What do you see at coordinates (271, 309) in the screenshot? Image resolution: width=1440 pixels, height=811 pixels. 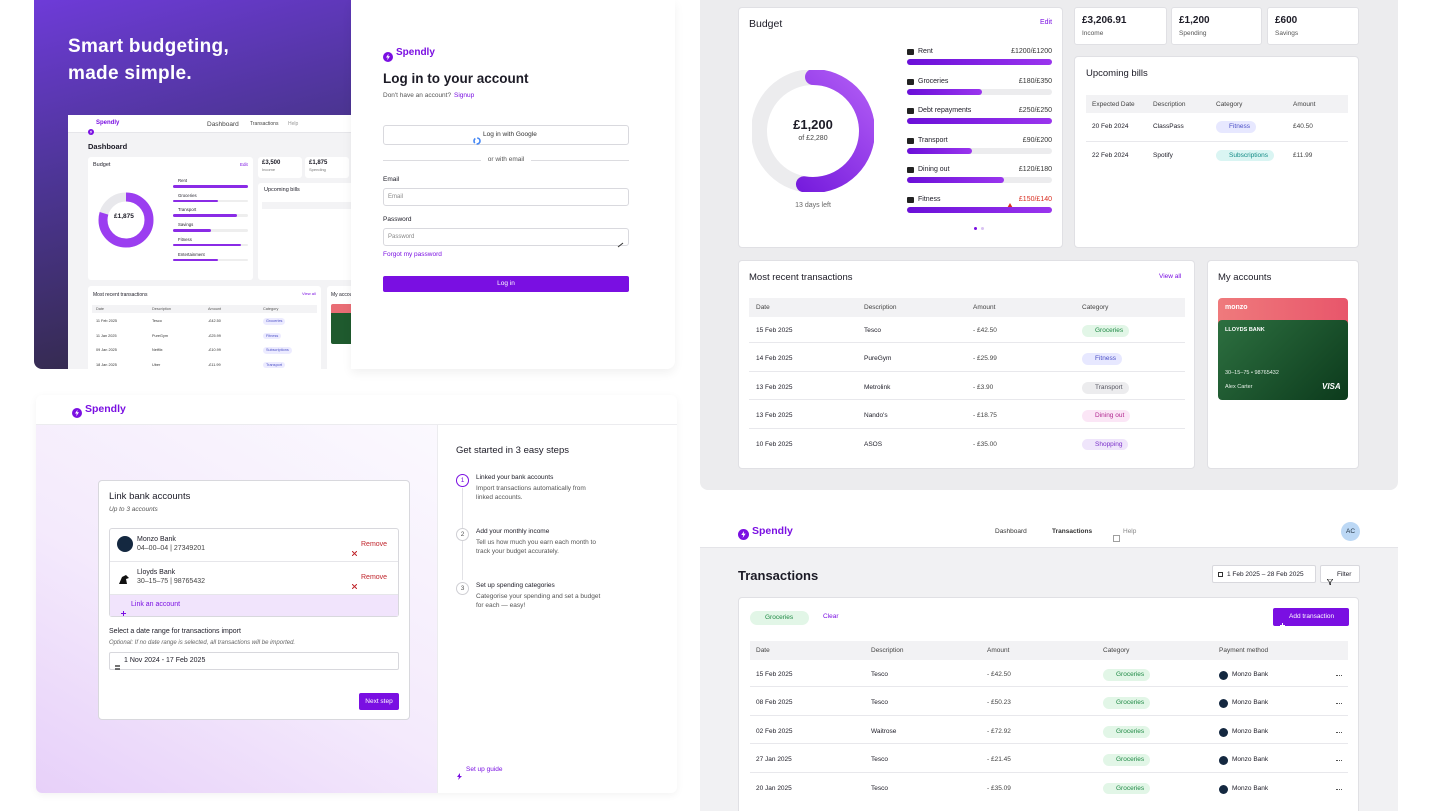 I see `preview-col: Category` at bounding box center [271, 309].